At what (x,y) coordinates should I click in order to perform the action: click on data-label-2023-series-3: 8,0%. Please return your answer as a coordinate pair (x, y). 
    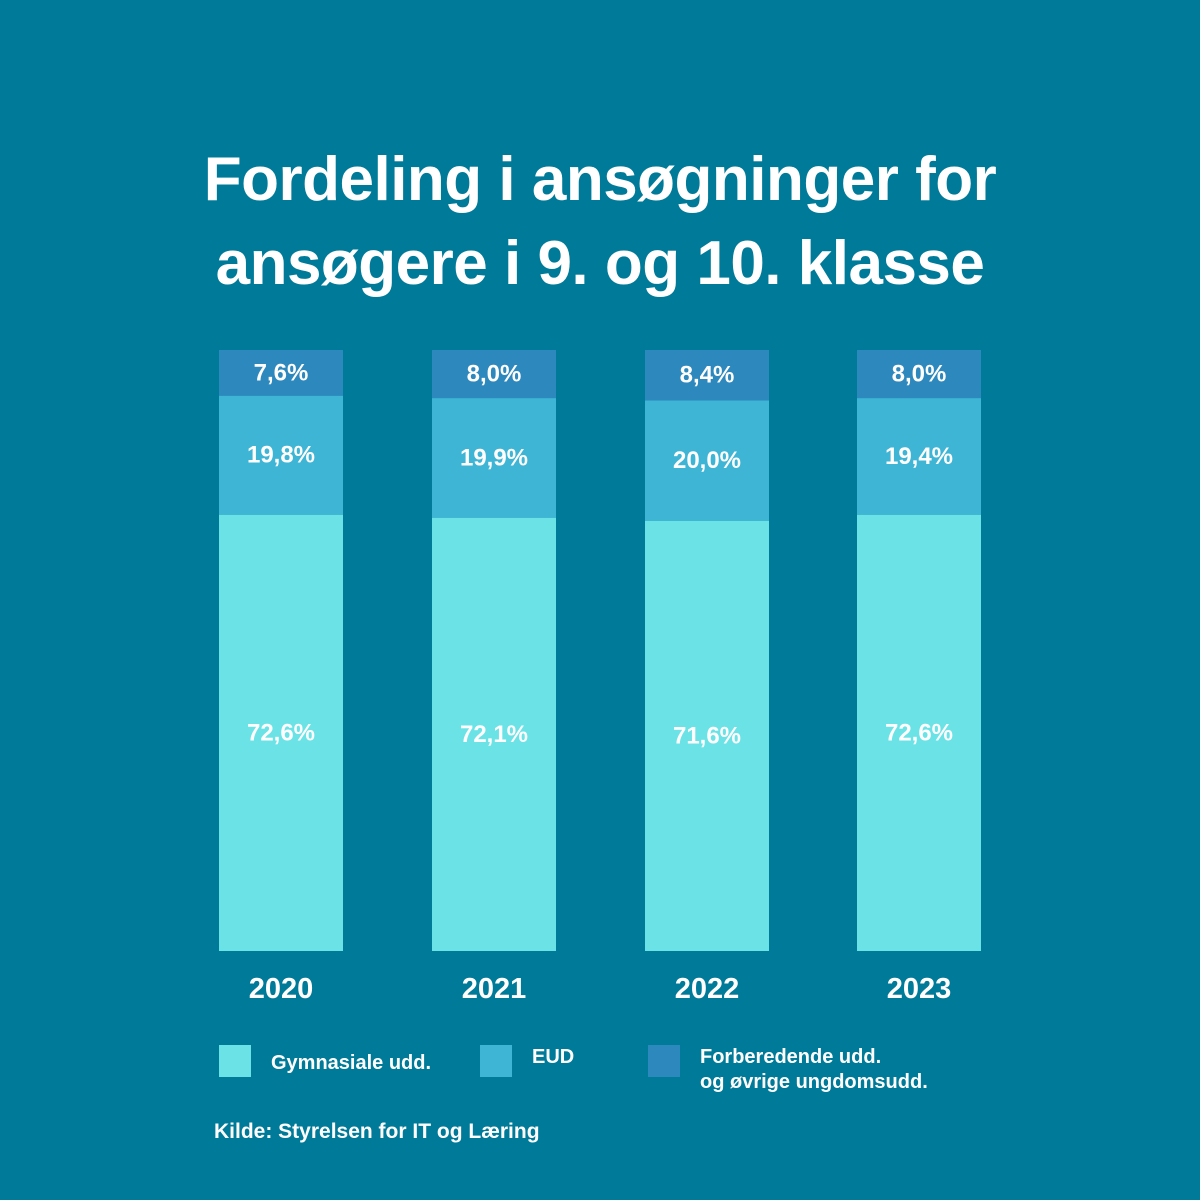
    Looking at the image, I should click on (919, 374).